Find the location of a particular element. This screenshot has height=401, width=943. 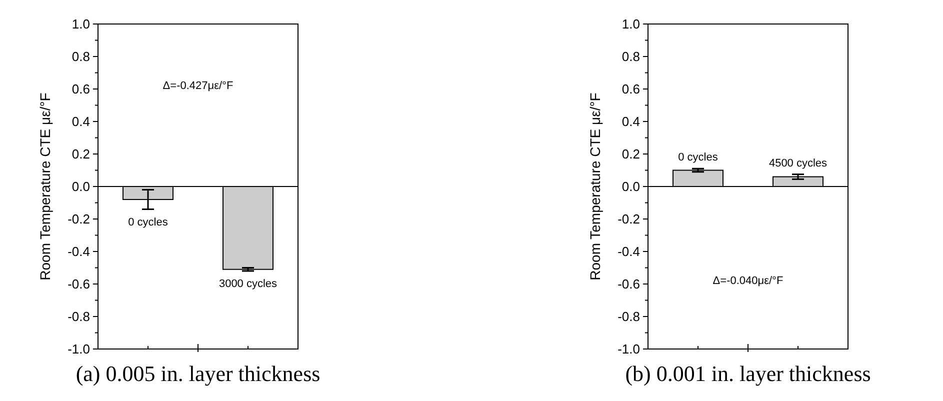

text: (b) 0.001 in. layer thickness is located at coordinates (748, 373).